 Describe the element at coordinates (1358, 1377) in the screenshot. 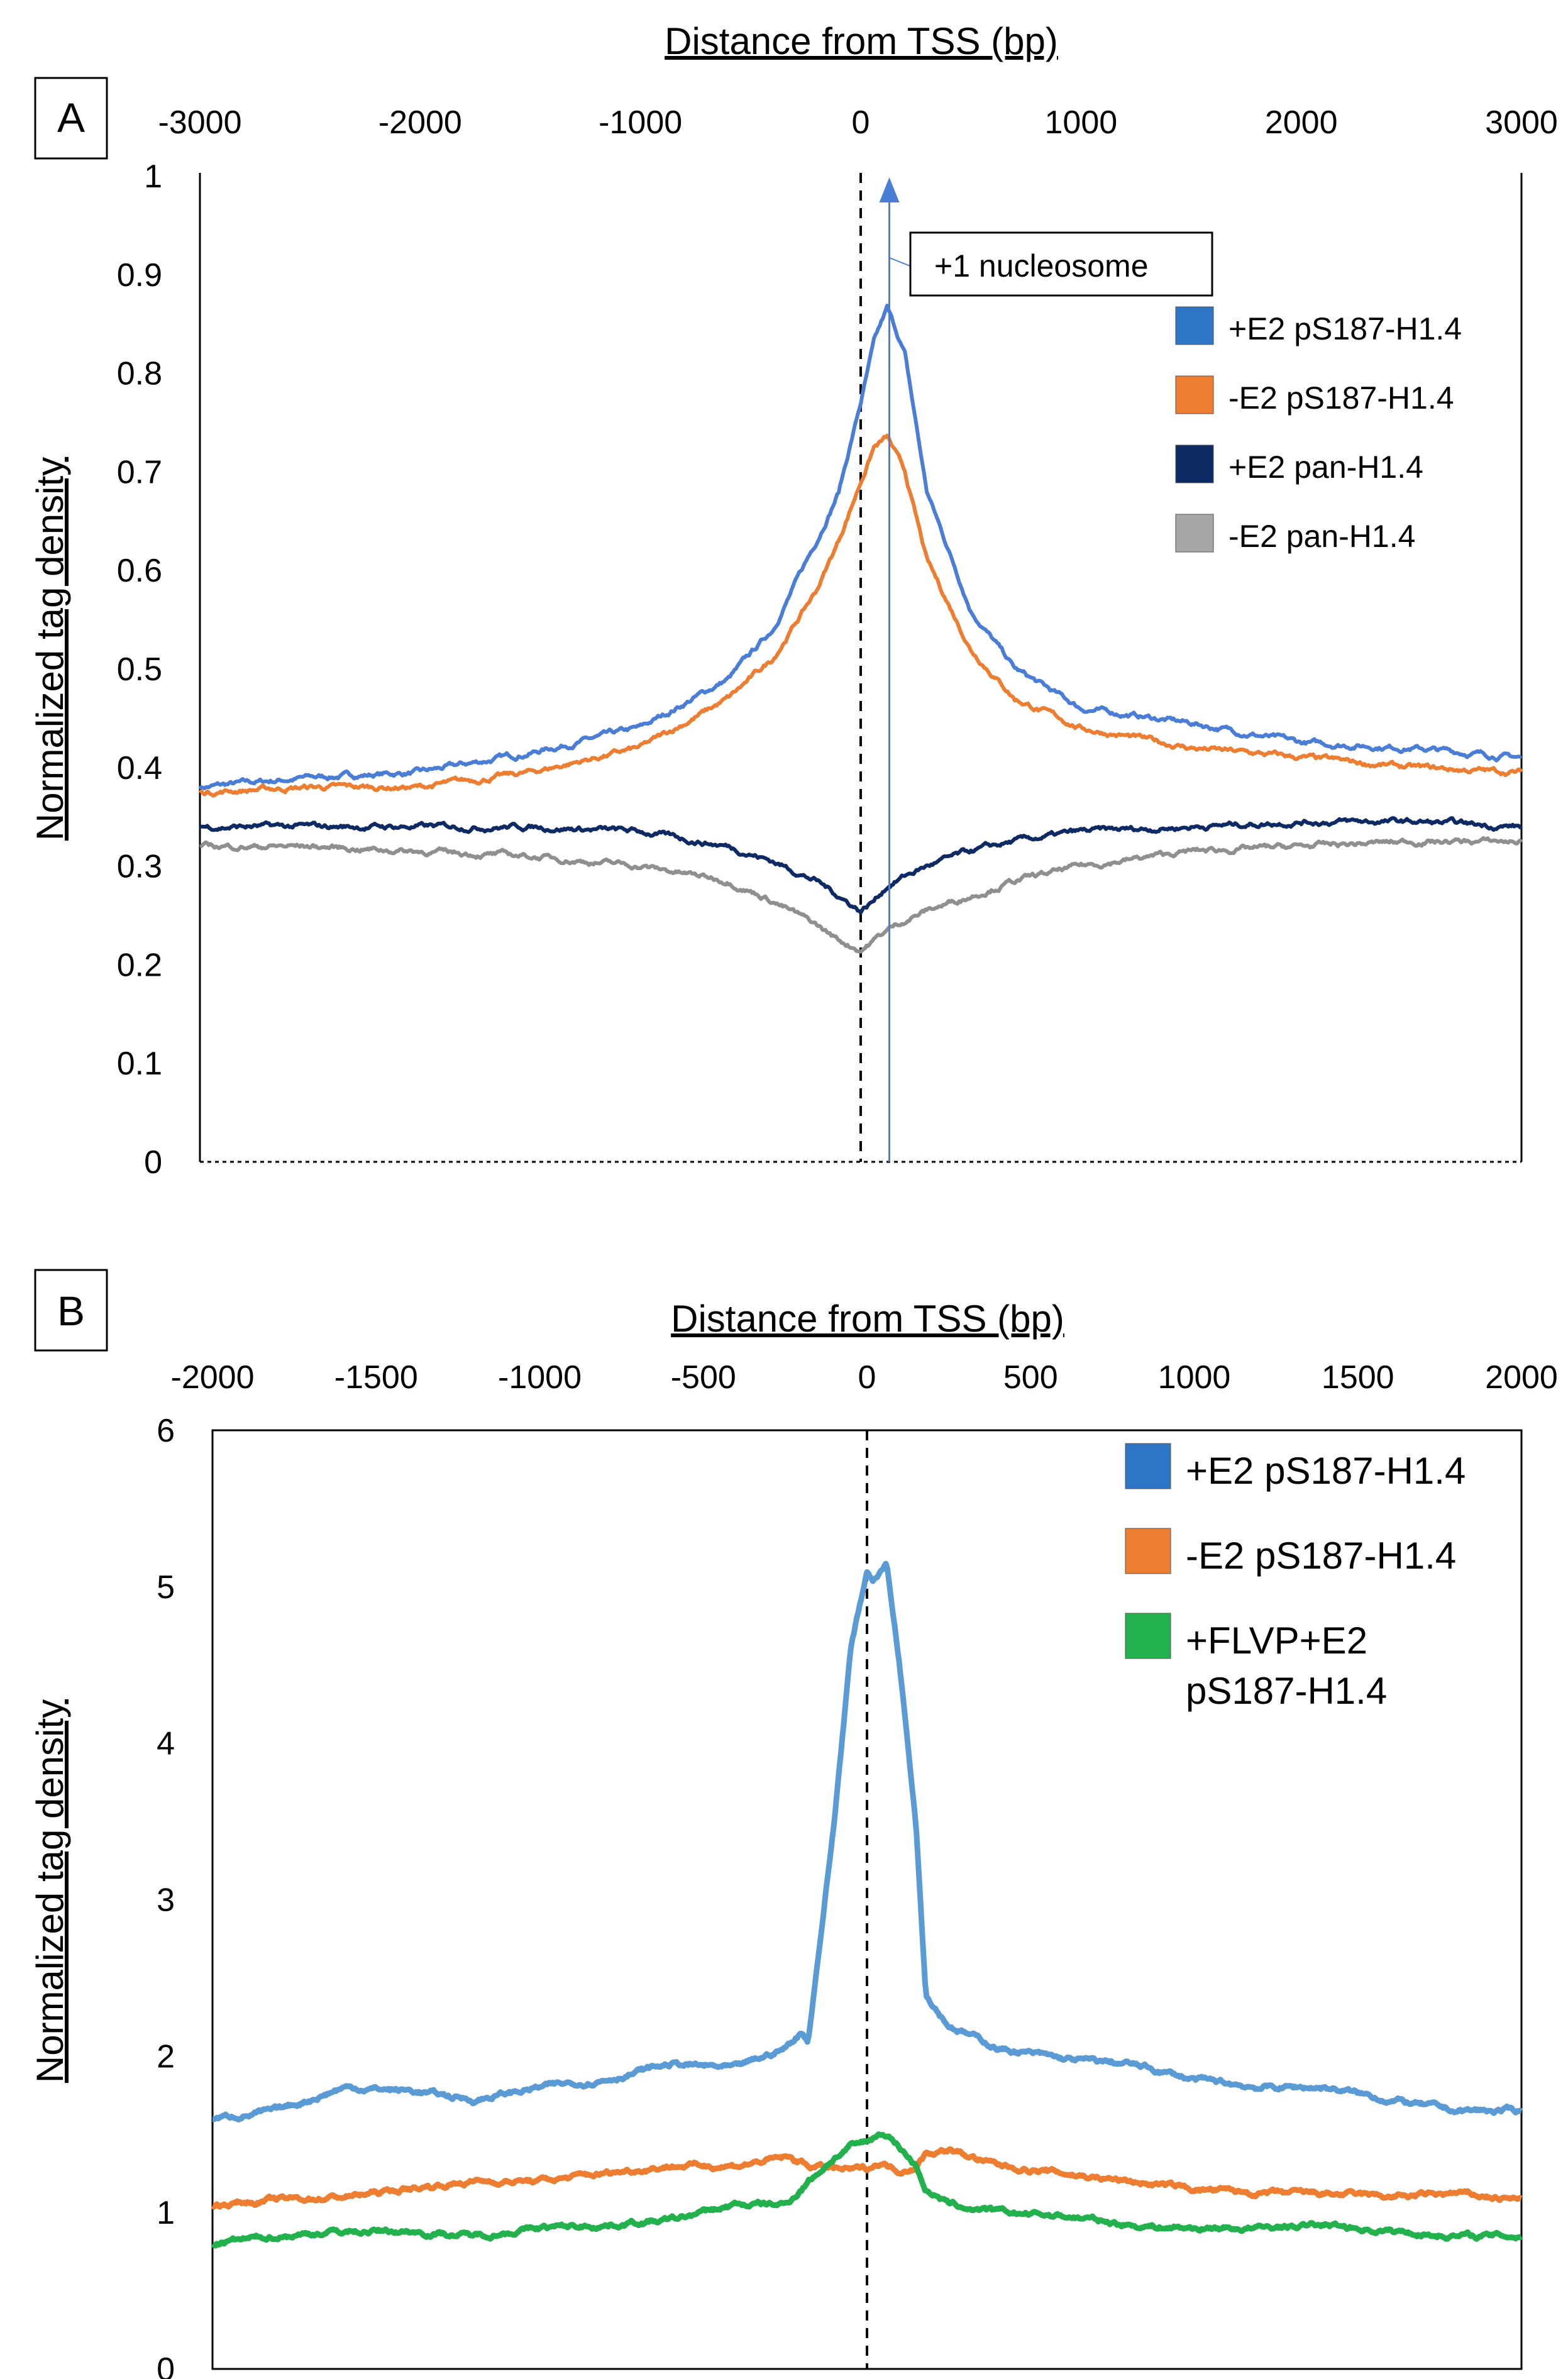

I see `x-tick-label: 1500` at that location.